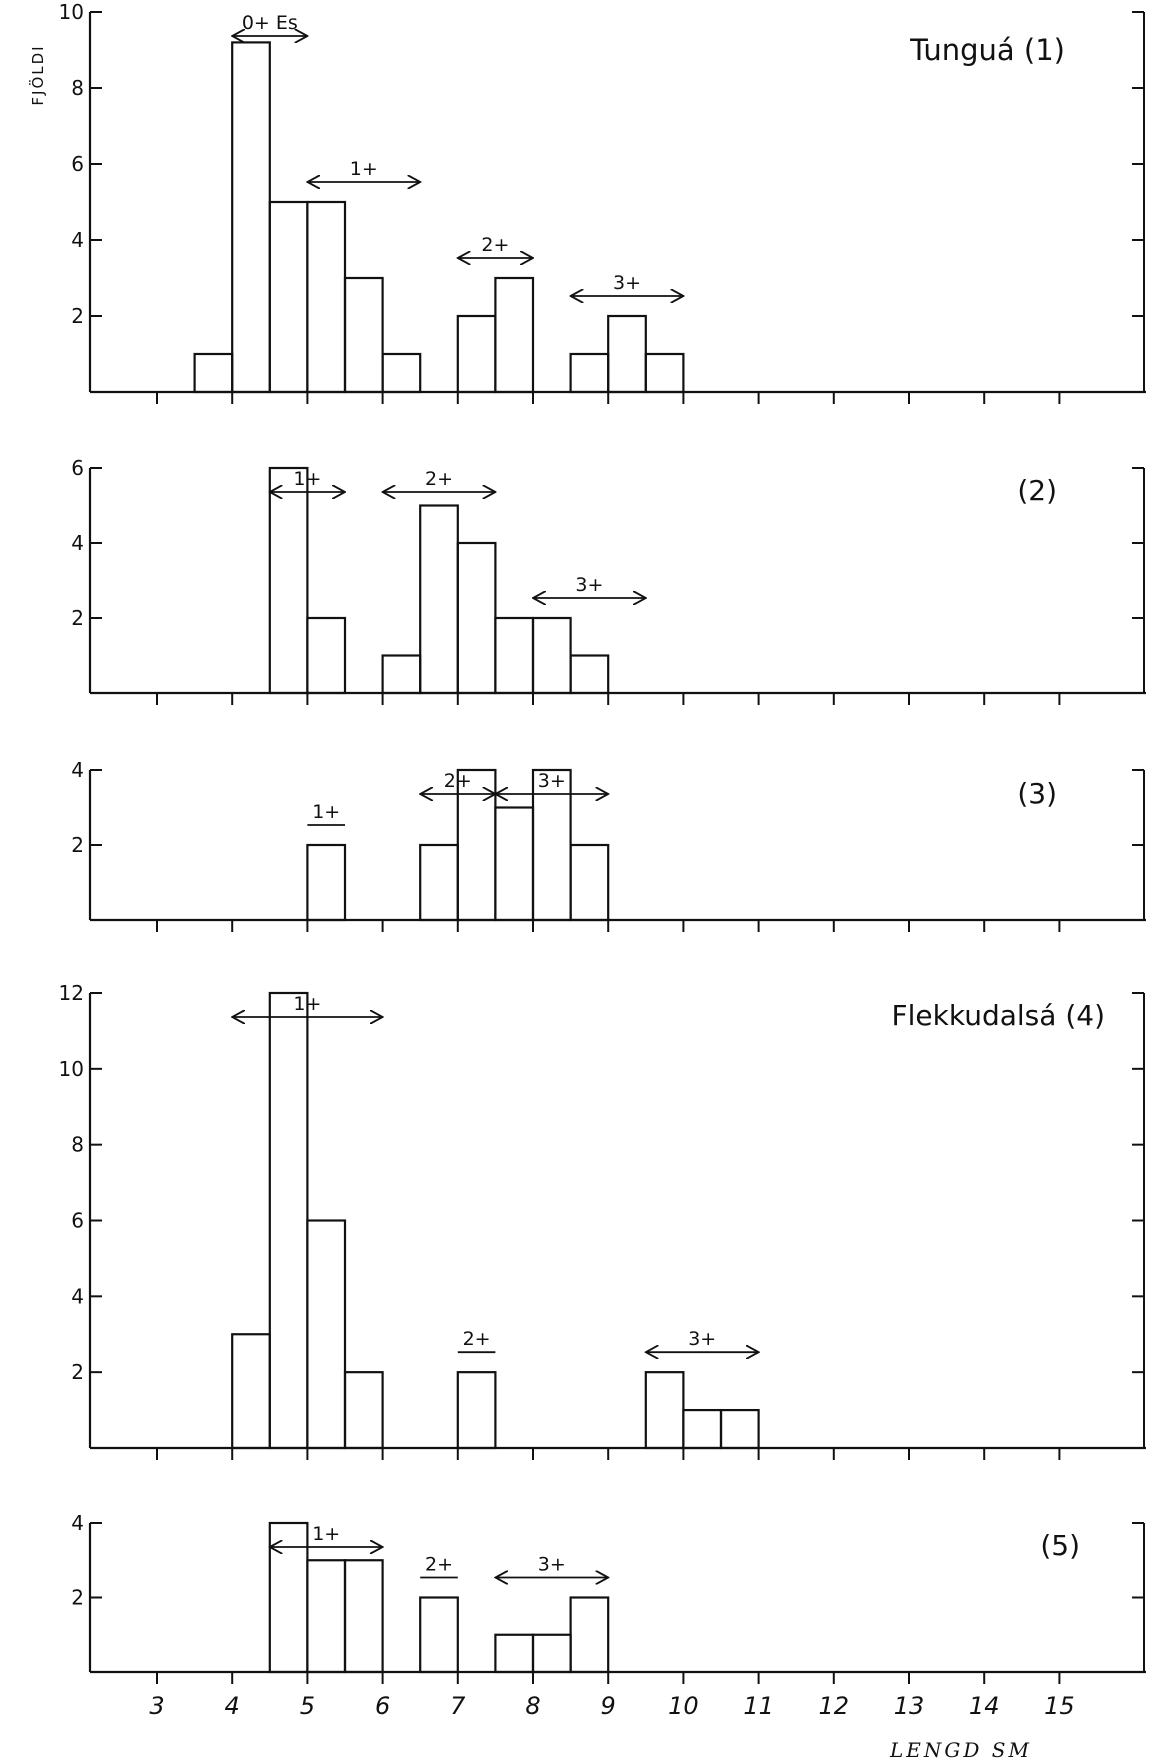 The image size is (1149, 1762). What do you see at coordinates (326, 812) in the screenshot?
I see `panel-3-age-label: 1+` at bounding box center [326, 812].